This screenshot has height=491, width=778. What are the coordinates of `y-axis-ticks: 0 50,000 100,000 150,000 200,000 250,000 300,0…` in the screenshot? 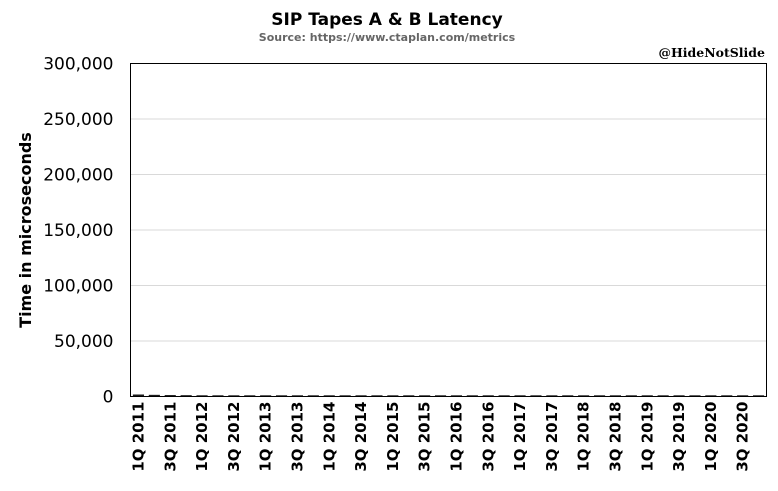 It's located at (78, 231).